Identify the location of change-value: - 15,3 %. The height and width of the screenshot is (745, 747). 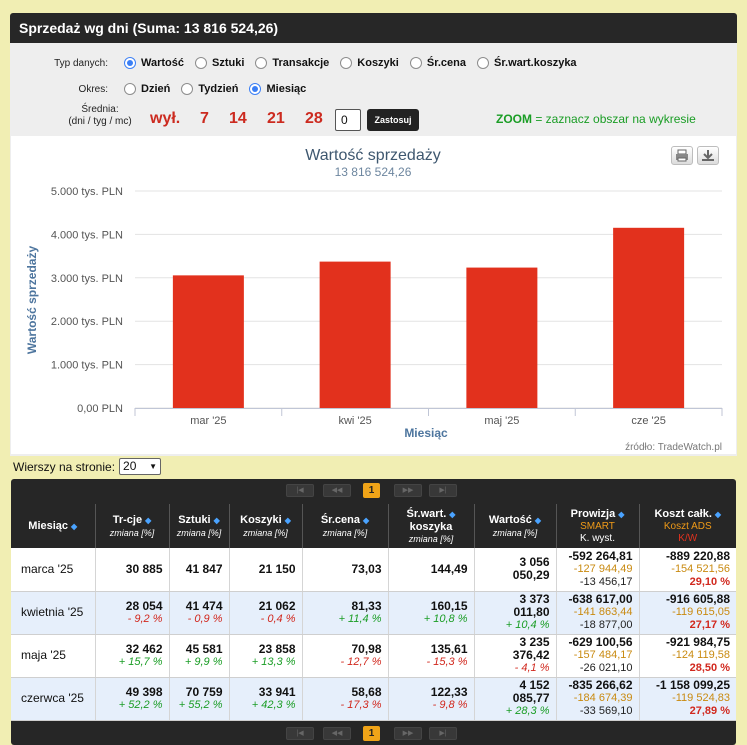
(447, 661).